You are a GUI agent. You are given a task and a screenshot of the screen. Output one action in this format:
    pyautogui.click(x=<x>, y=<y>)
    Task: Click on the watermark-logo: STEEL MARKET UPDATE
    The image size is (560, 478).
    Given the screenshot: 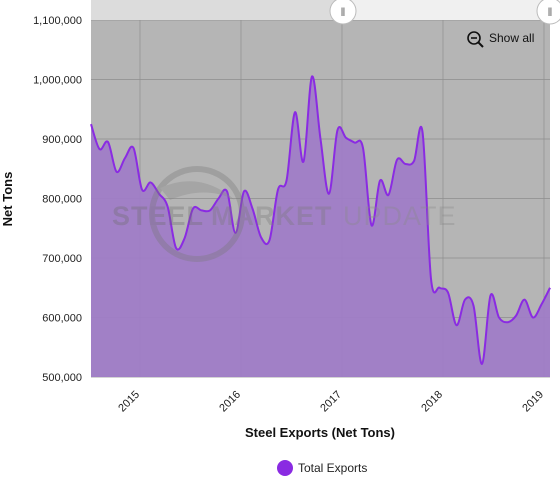 What is the action you would take?
    pyautogui.click(x=284, y=214)
    